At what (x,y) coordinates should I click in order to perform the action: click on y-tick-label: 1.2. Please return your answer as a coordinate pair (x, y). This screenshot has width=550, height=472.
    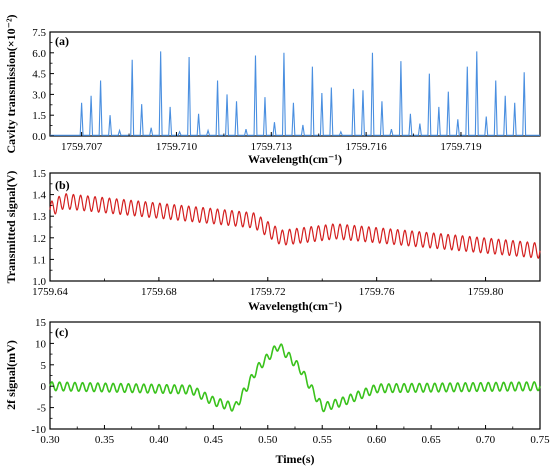
    Looking at the image, I should click on (39, 239).